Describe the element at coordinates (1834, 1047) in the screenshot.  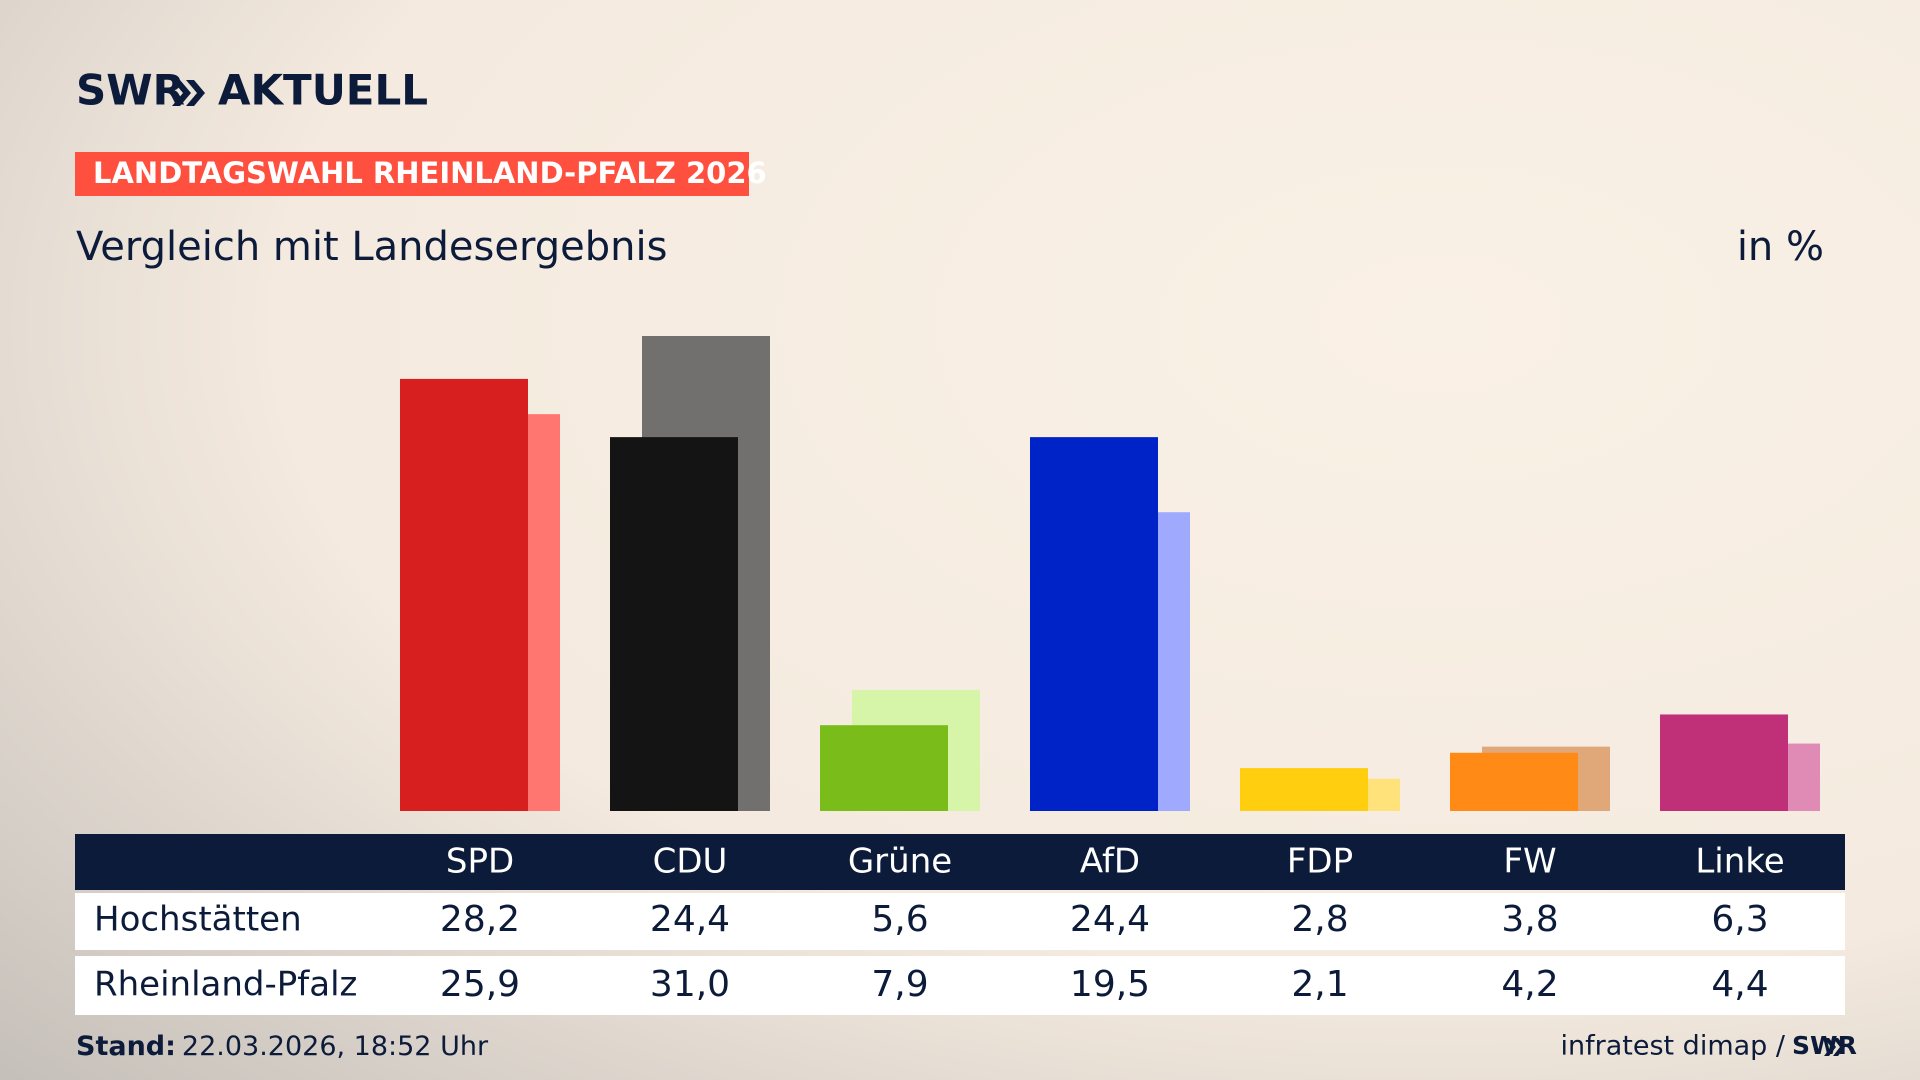
I see `source-chevrons` at that location.